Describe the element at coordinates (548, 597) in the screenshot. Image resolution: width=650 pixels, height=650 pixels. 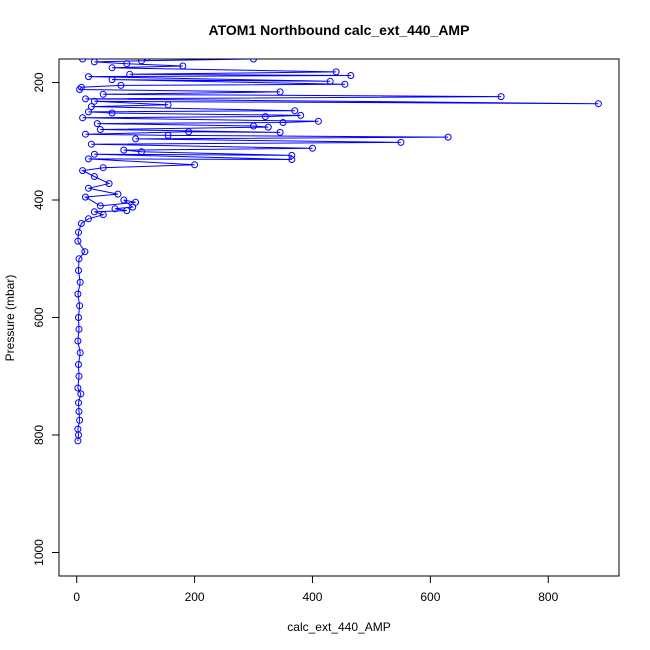
I see `x-tick-label: 800` at that location.